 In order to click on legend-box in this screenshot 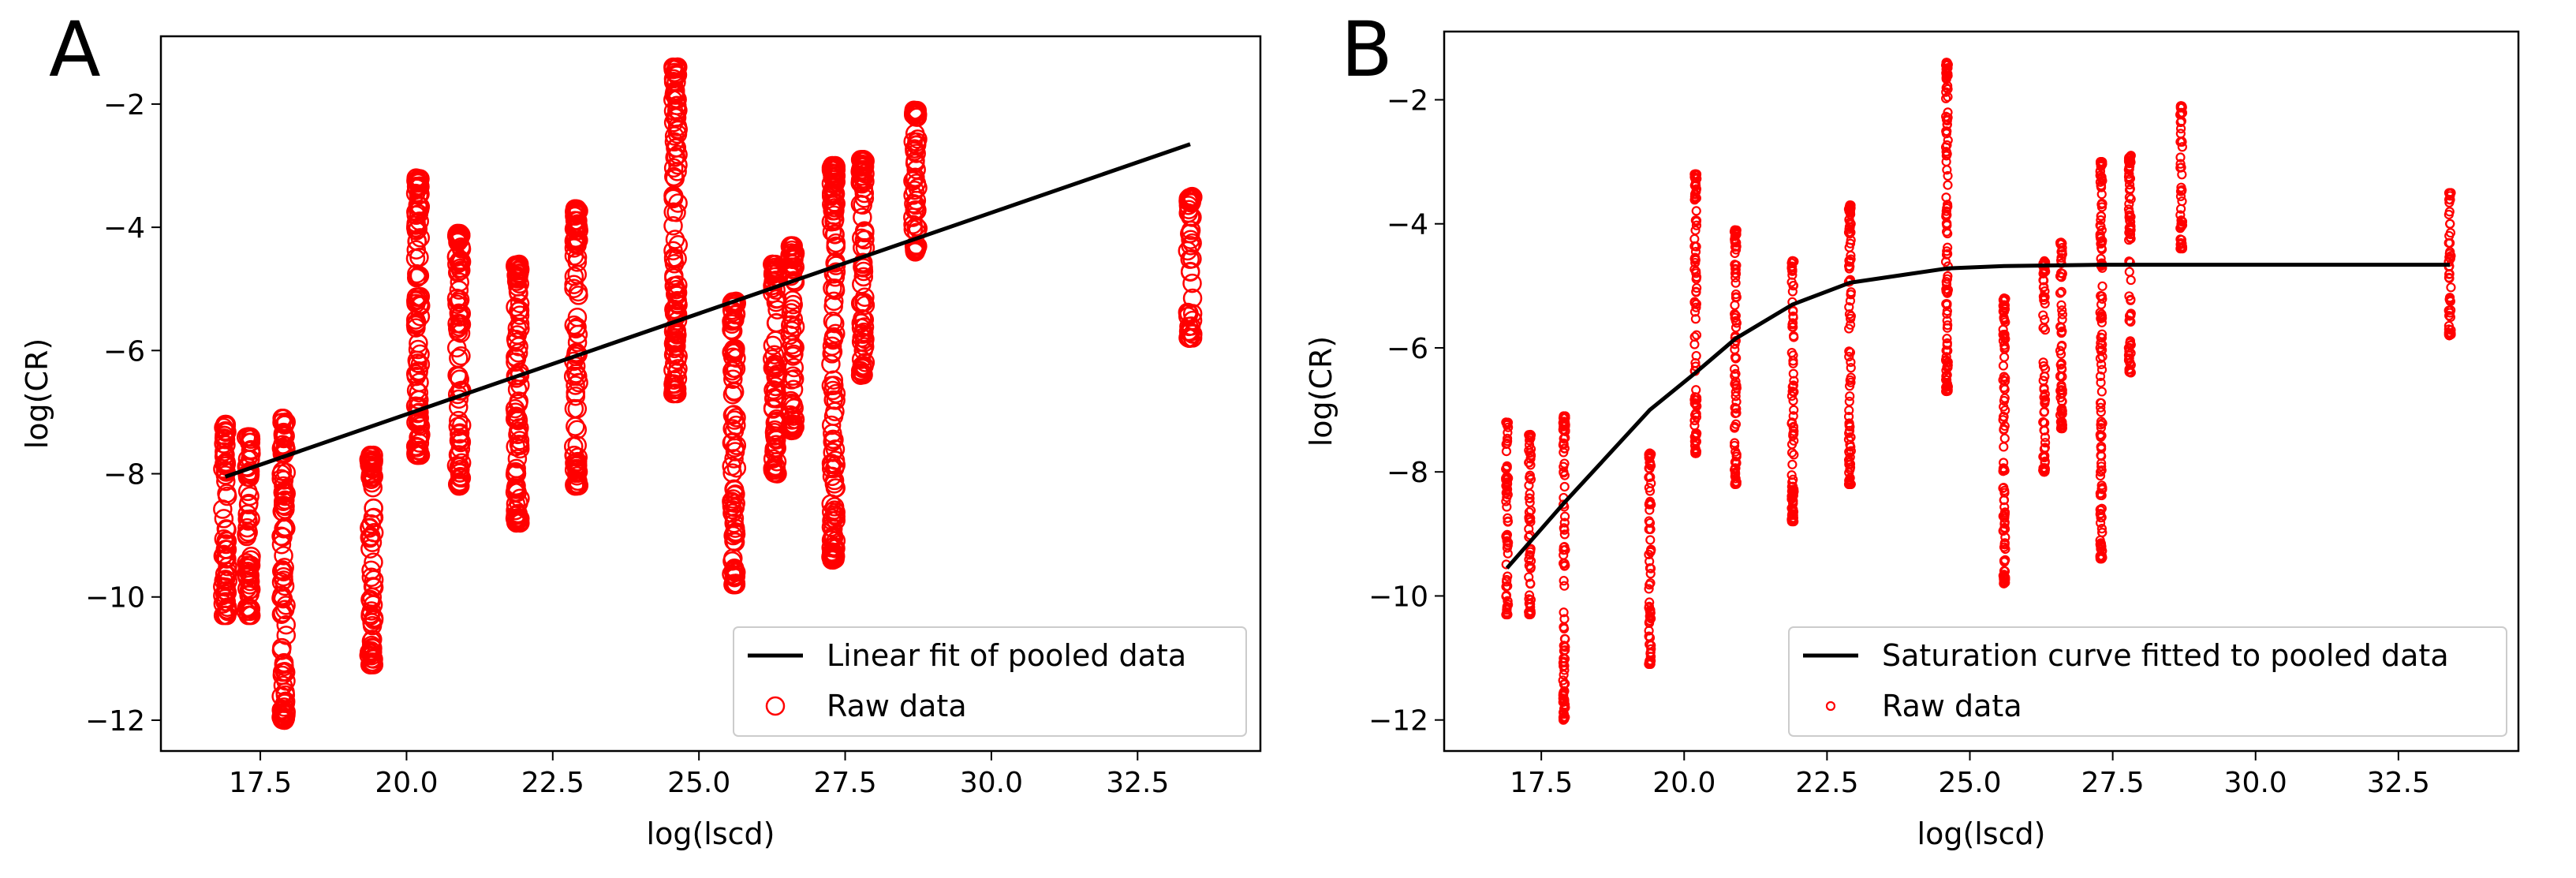, I will do `click(990, 681)`.